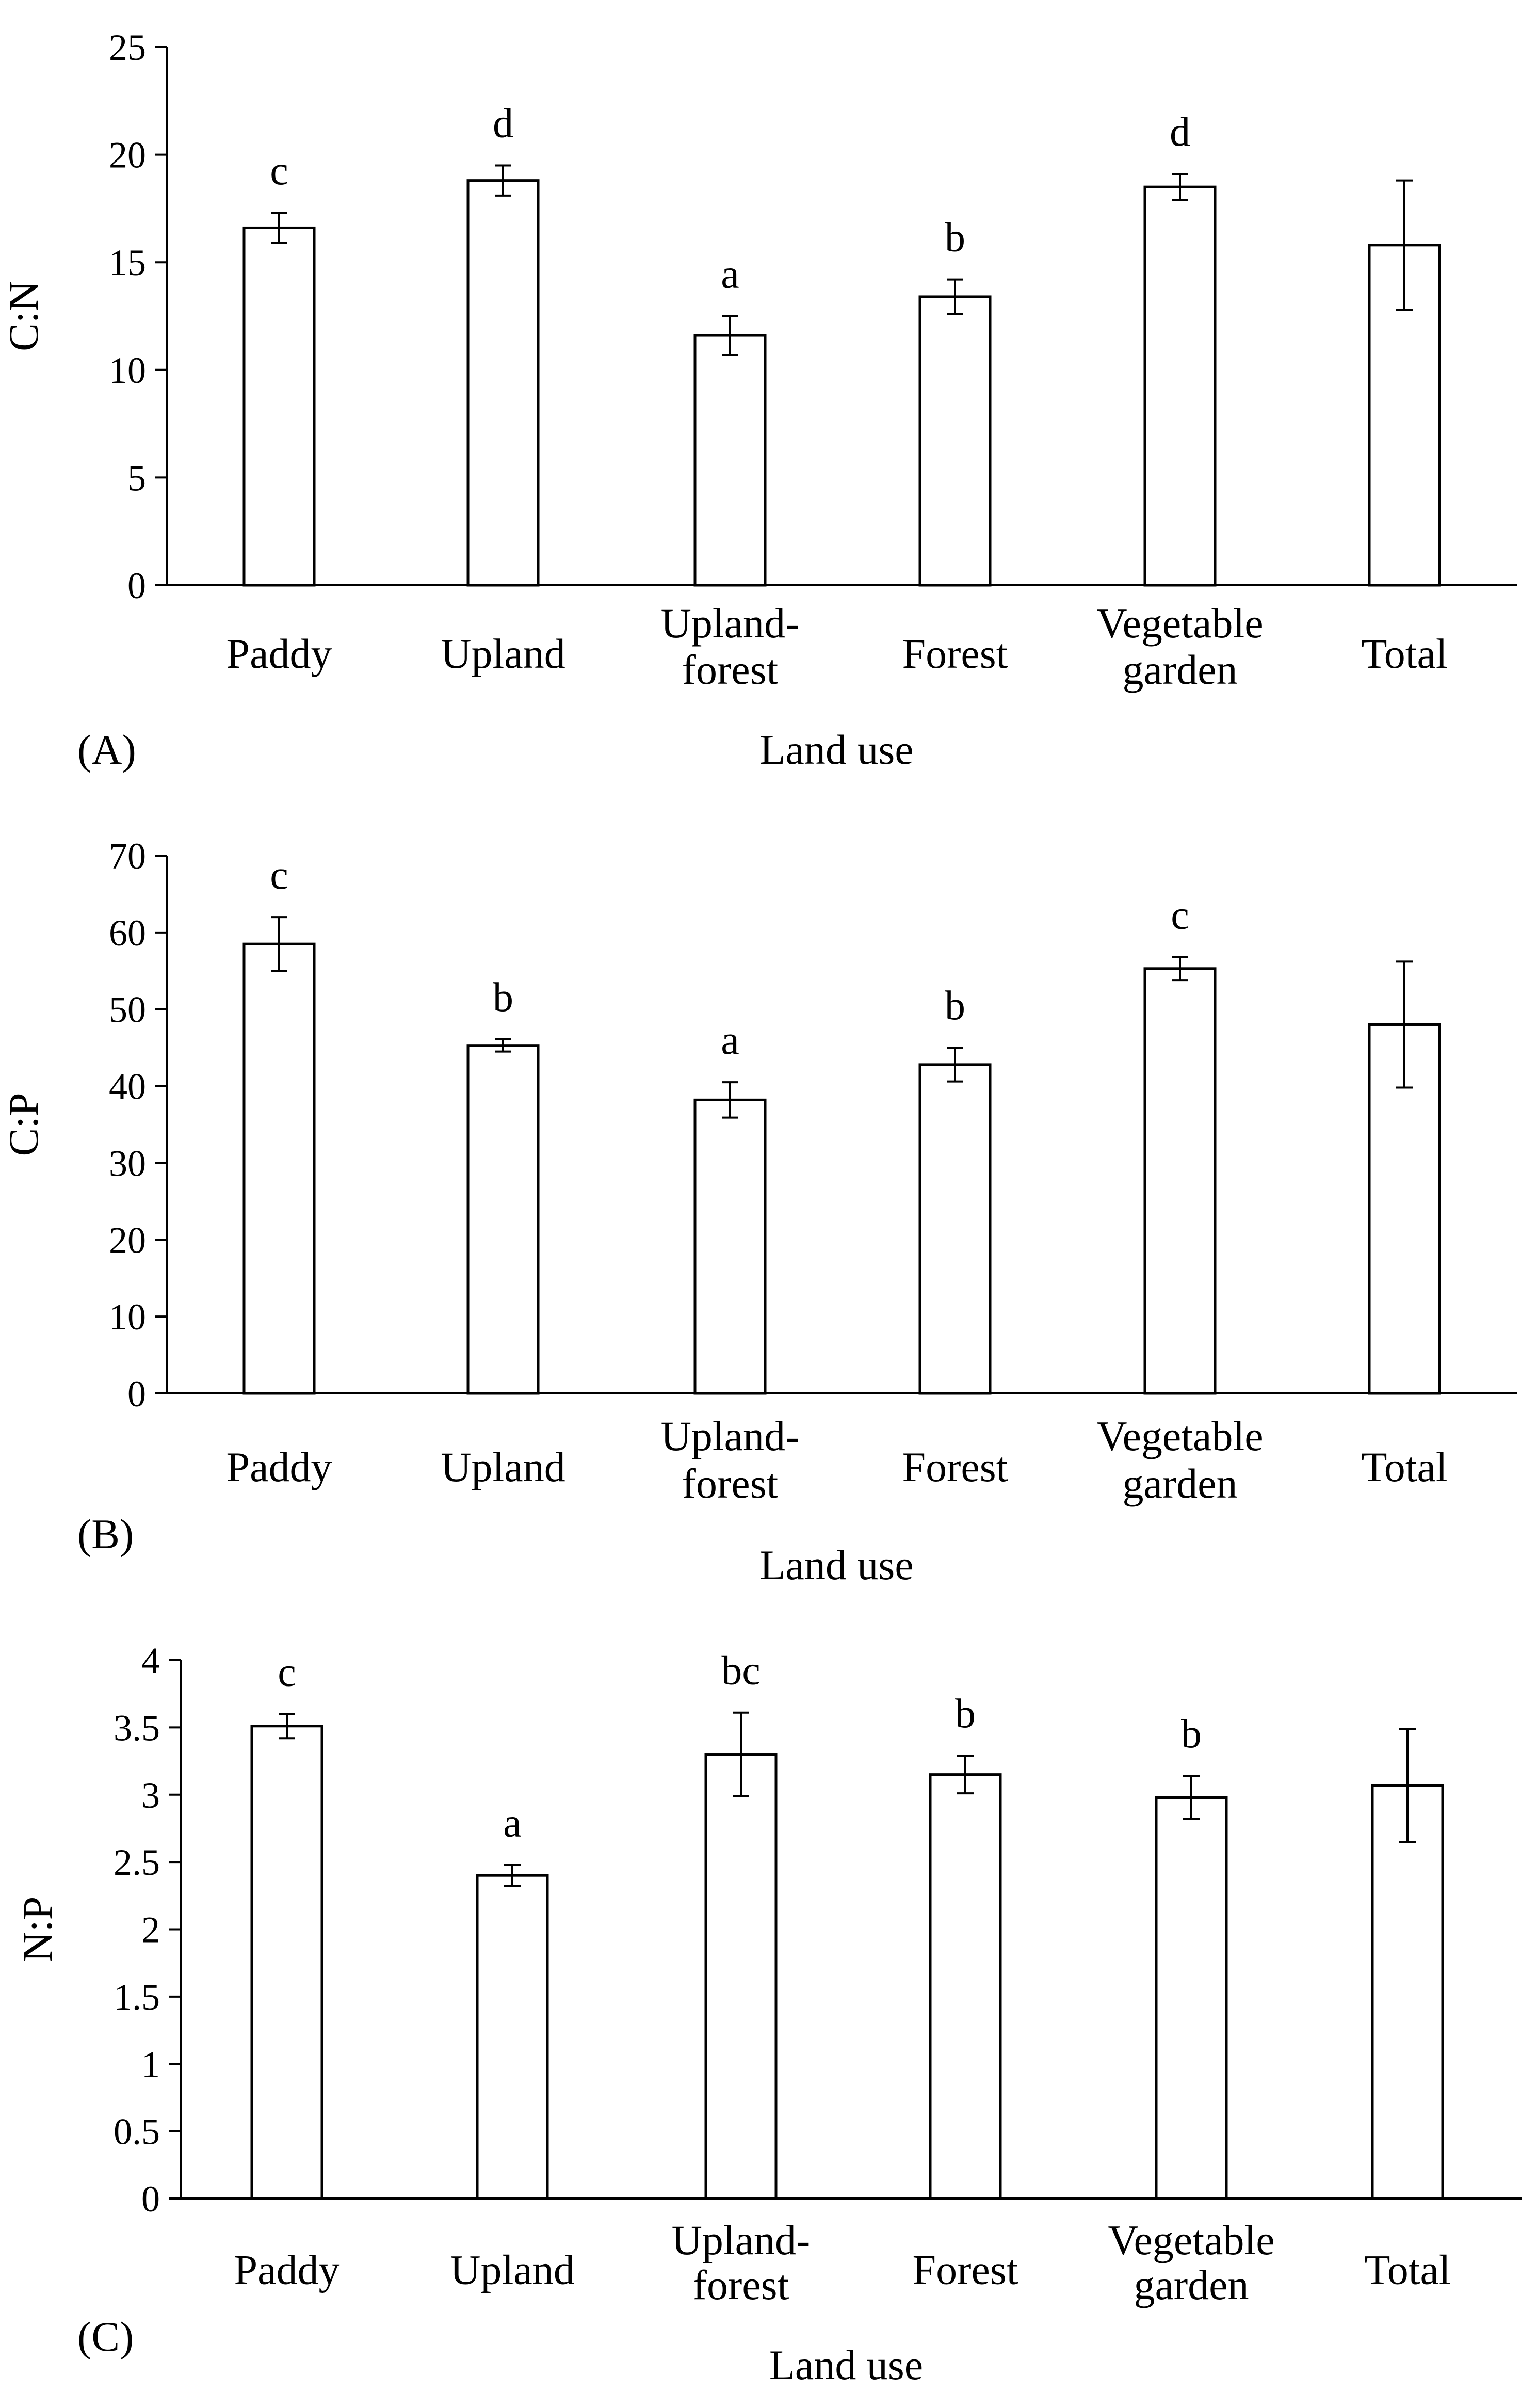 This screenshot has height=2408, width=1537. I want to click on y-axis-title: N:P, so click(37, 1930).